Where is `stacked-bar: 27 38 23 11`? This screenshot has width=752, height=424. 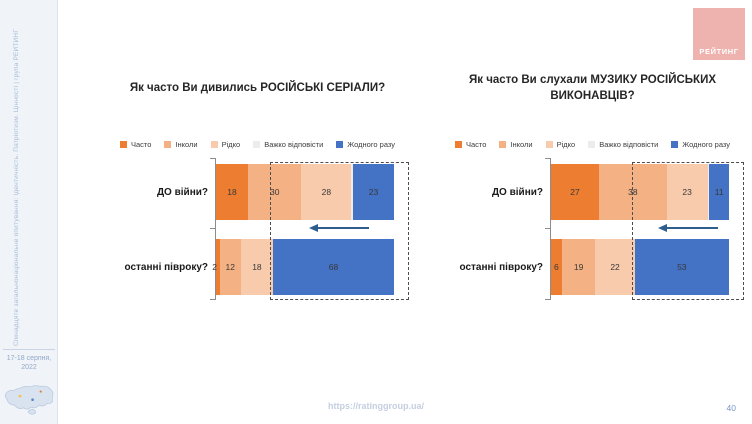 stacked-bar: 27 38 23 11 is located at coordinates (640, 192).